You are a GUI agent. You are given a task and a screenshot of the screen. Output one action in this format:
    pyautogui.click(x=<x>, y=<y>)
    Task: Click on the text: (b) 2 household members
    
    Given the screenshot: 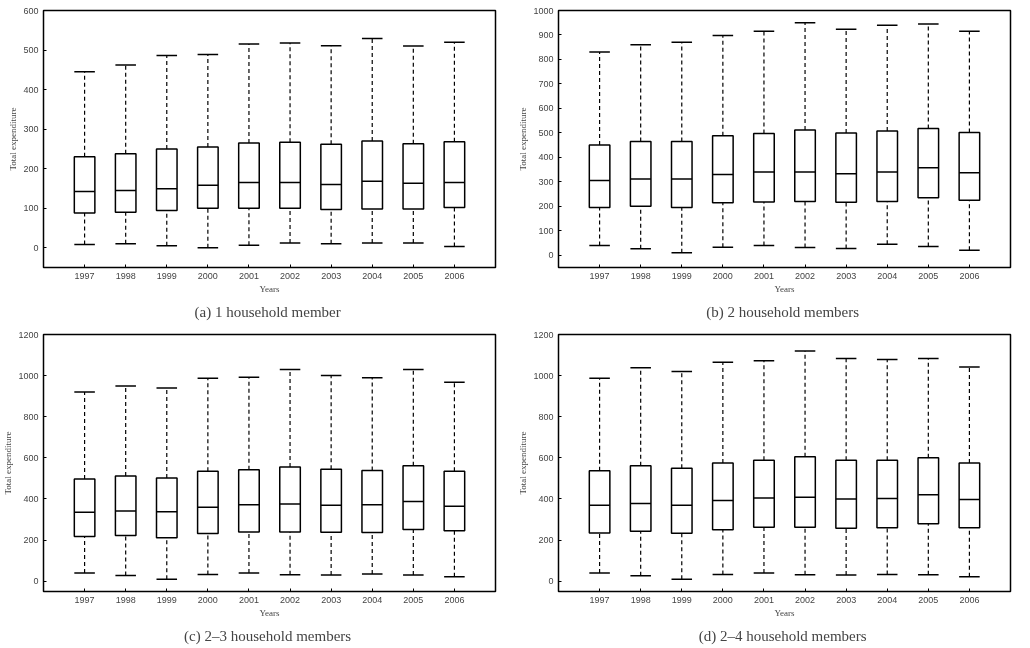 What is the action you would take?
    pyautogui.click(x=783, y=312)
    